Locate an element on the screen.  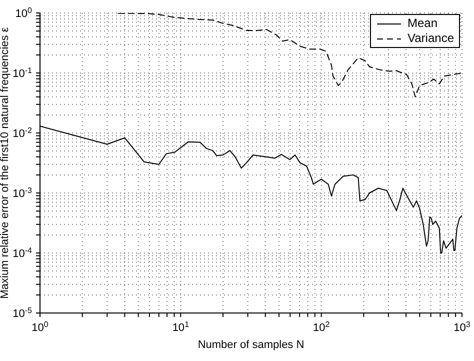
y-tick-label: 10$^{0}$ is located at coordinates (24, 13).